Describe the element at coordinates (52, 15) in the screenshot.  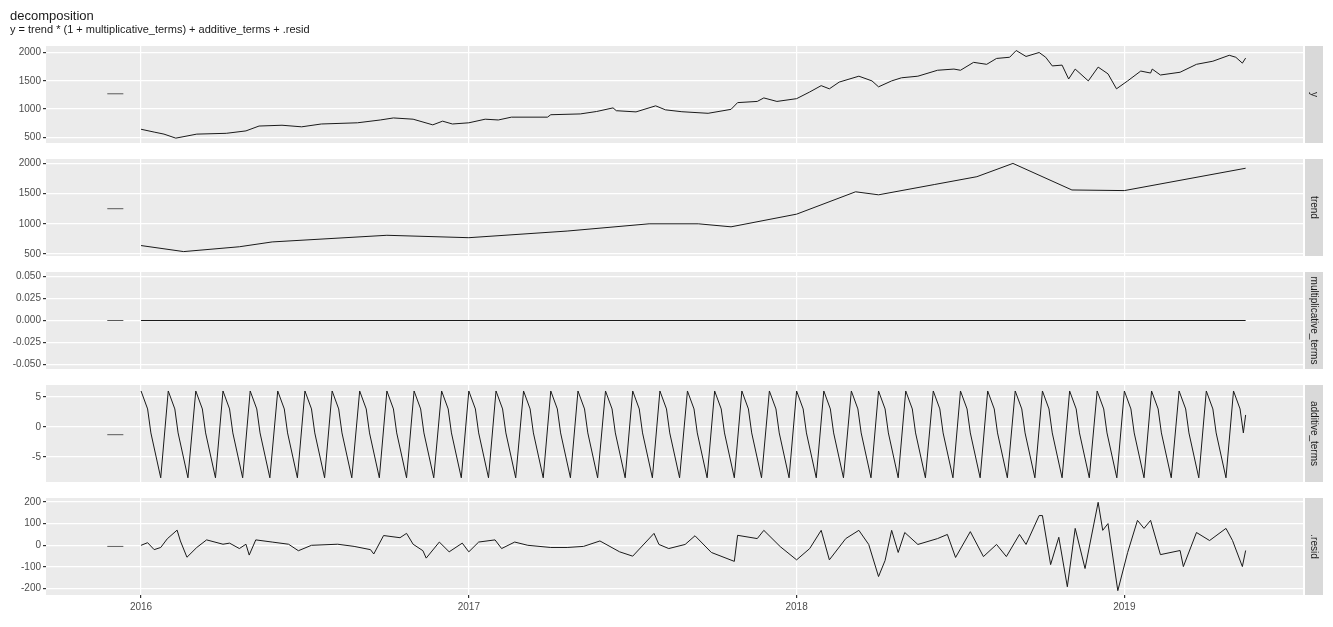
I see `chart-title: decomposition` at that location.